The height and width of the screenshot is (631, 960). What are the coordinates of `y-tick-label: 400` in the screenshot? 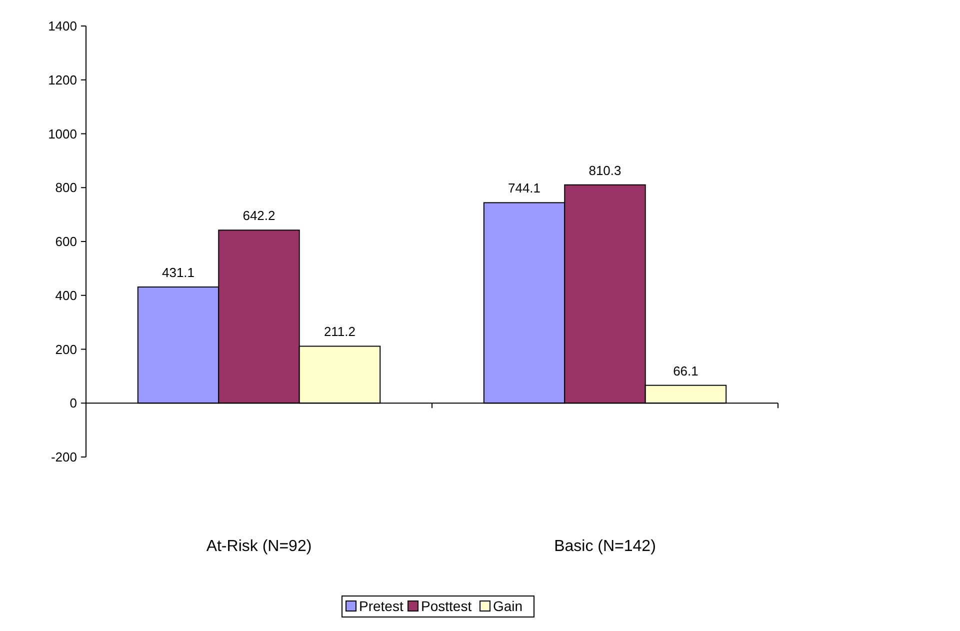 It's located at (66, 295).